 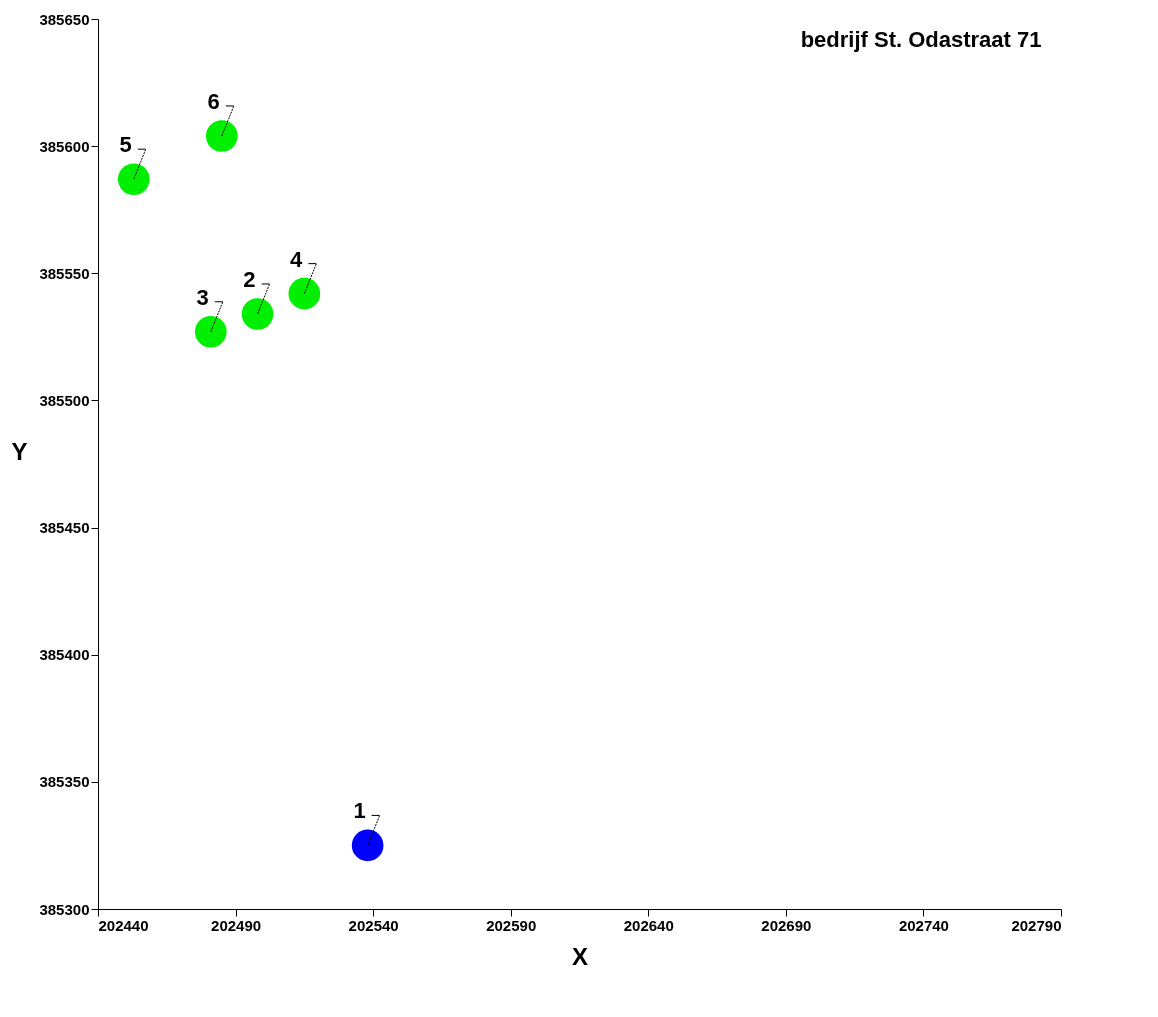 What do you see at coordinates (19, 451) in the screenshot?
I see `y-axis-title: Y` at bounding box center [19, 451].